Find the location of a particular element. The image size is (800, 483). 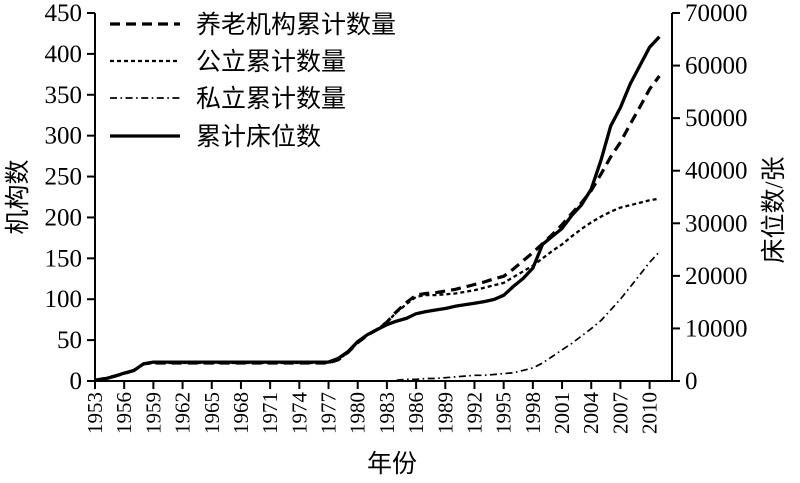

legend-label: 私立累计数量 is located at coordinates (271, 99).